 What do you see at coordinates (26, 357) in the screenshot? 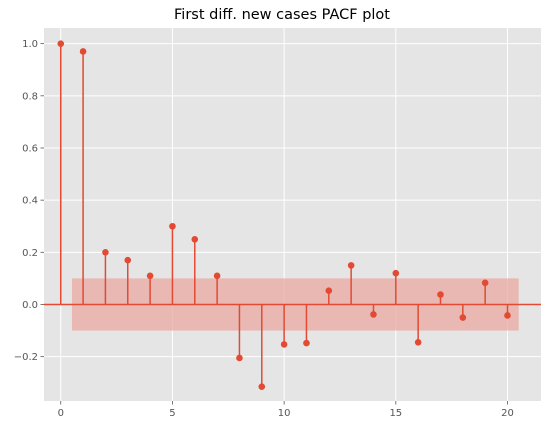
I see `y-tick-label: −0.2` at bounding box center [26, 357].